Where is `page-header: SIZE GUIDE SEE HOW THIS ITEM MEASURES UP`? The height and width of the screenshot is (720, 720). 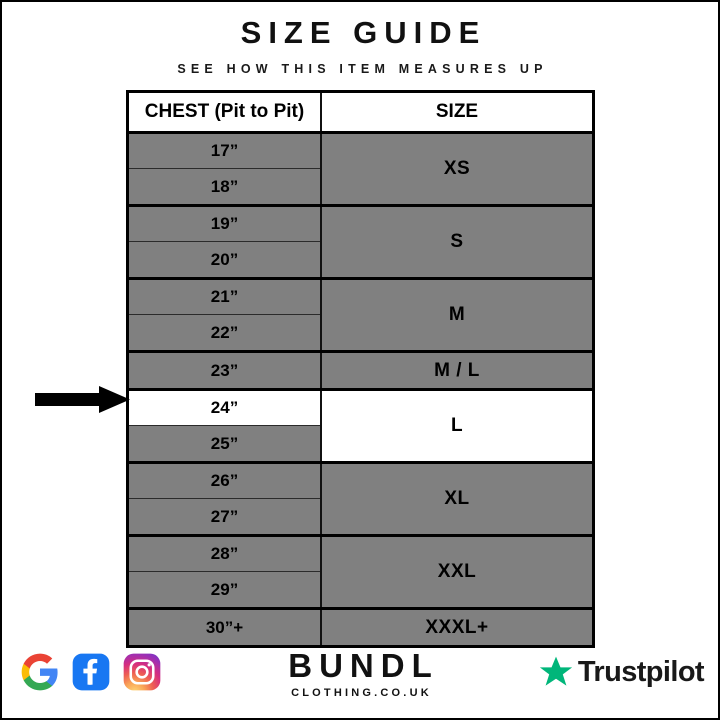
page-header: SIZE GUIDE SEE HOW THIS ITEM MEASURES UP is located at coordinates (360, 46).